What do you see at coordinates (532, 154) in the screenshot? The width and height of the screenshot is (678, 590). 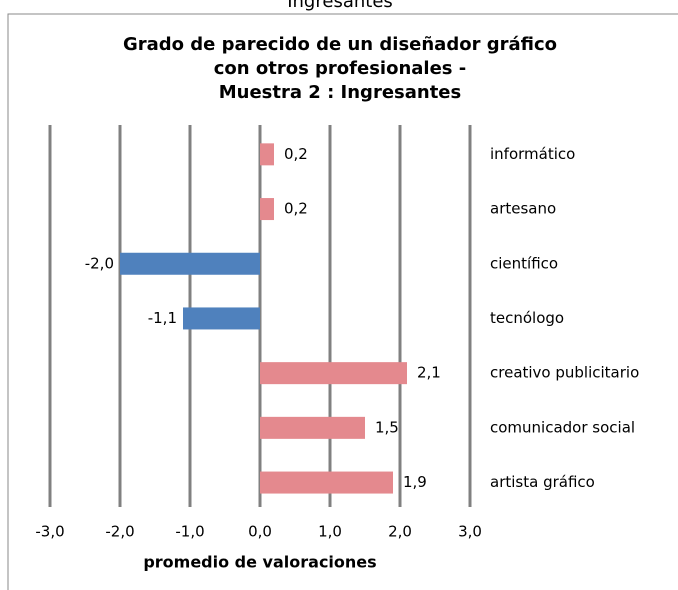 I see `category-label: informático` at bounding box center [532, 154].